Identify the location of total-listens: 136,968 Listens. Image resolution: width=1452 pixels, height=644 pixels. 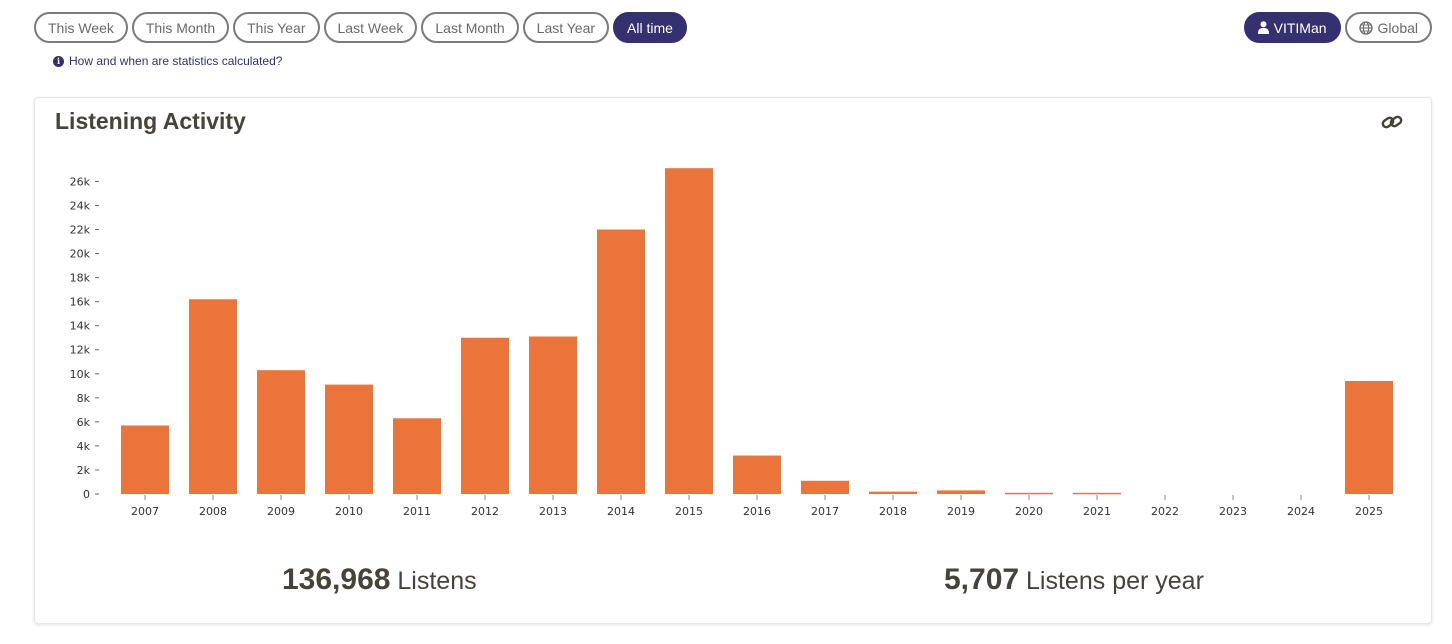
(379, 580).